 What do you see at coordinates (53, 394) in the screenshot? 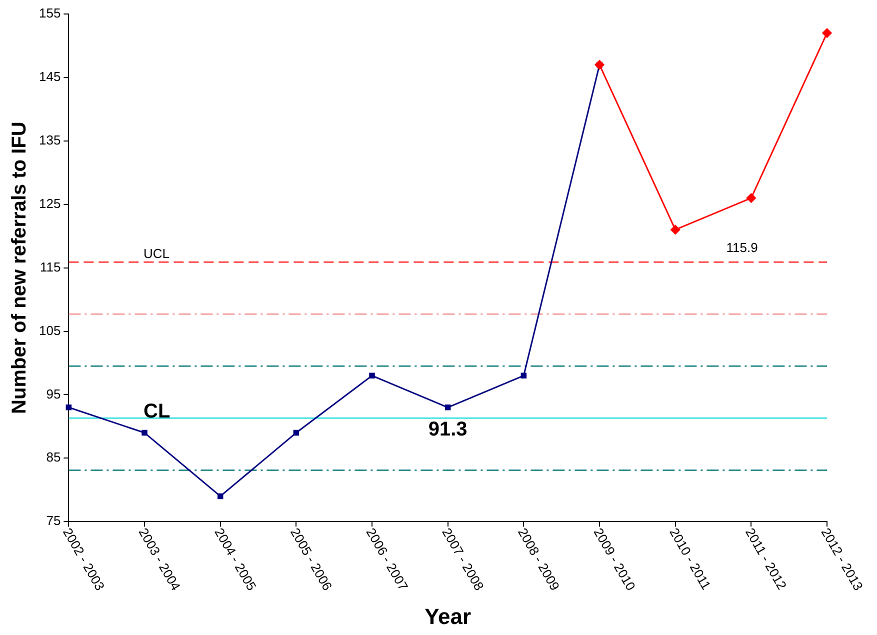
I see `y-tick-label: 95` at bounding box center [53, 394].